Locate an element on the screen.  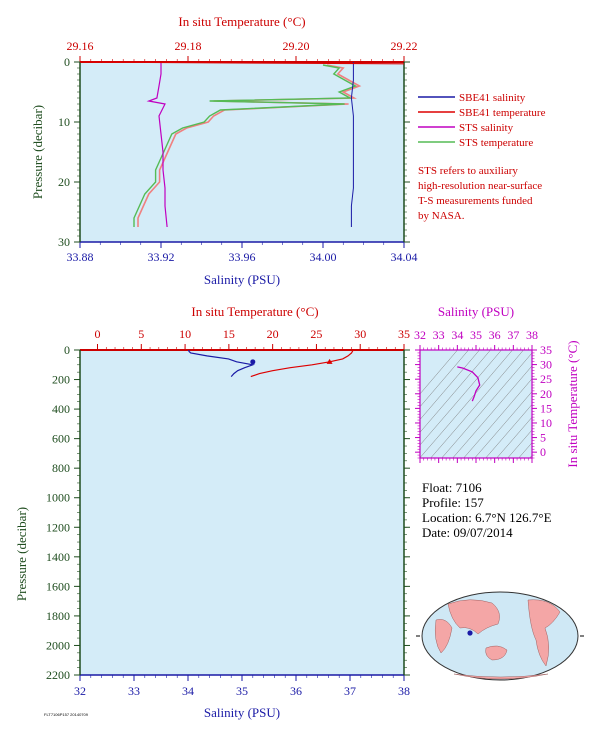
ts-temperature-tick-label: 25 is located at coordinates (546, 379).